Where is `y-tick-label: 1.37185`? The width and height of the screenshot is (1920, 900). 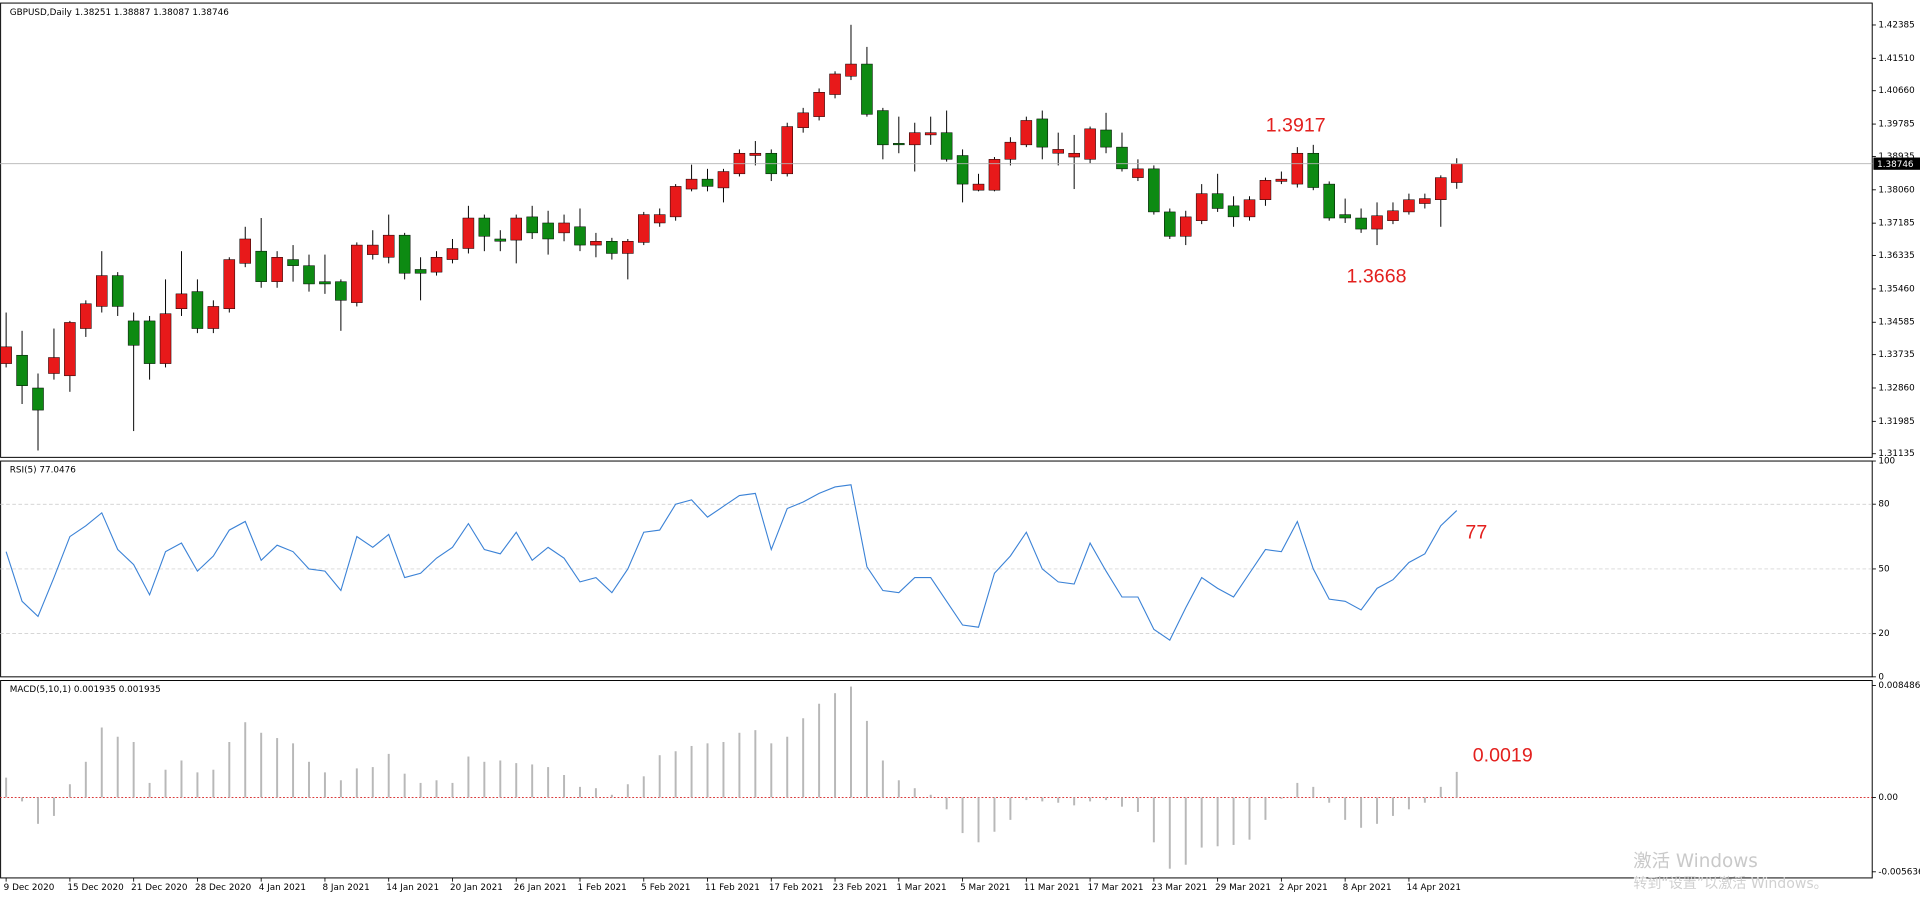
y-tick-label: 1.37185 is located at coordinates (1896, 224).